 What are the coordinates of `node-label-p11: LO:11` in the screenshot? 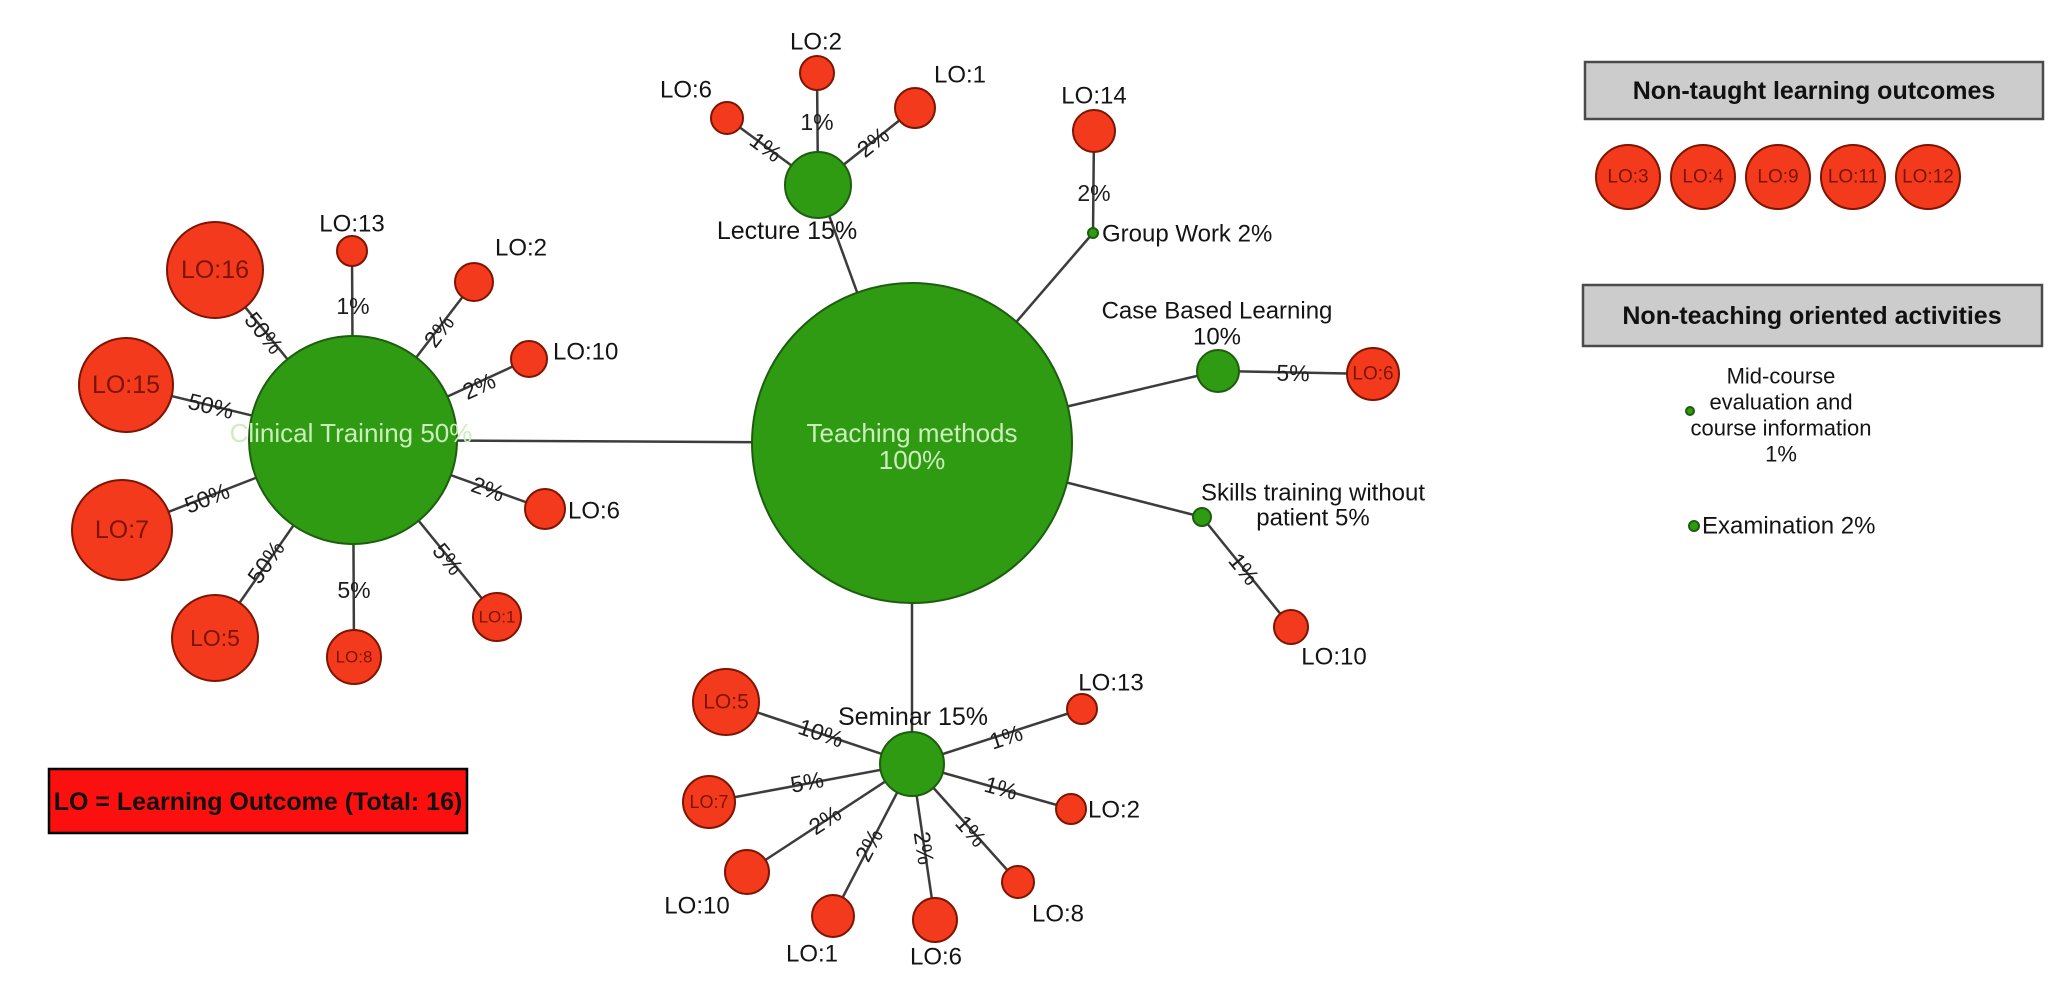 It's located at (1853, 177).